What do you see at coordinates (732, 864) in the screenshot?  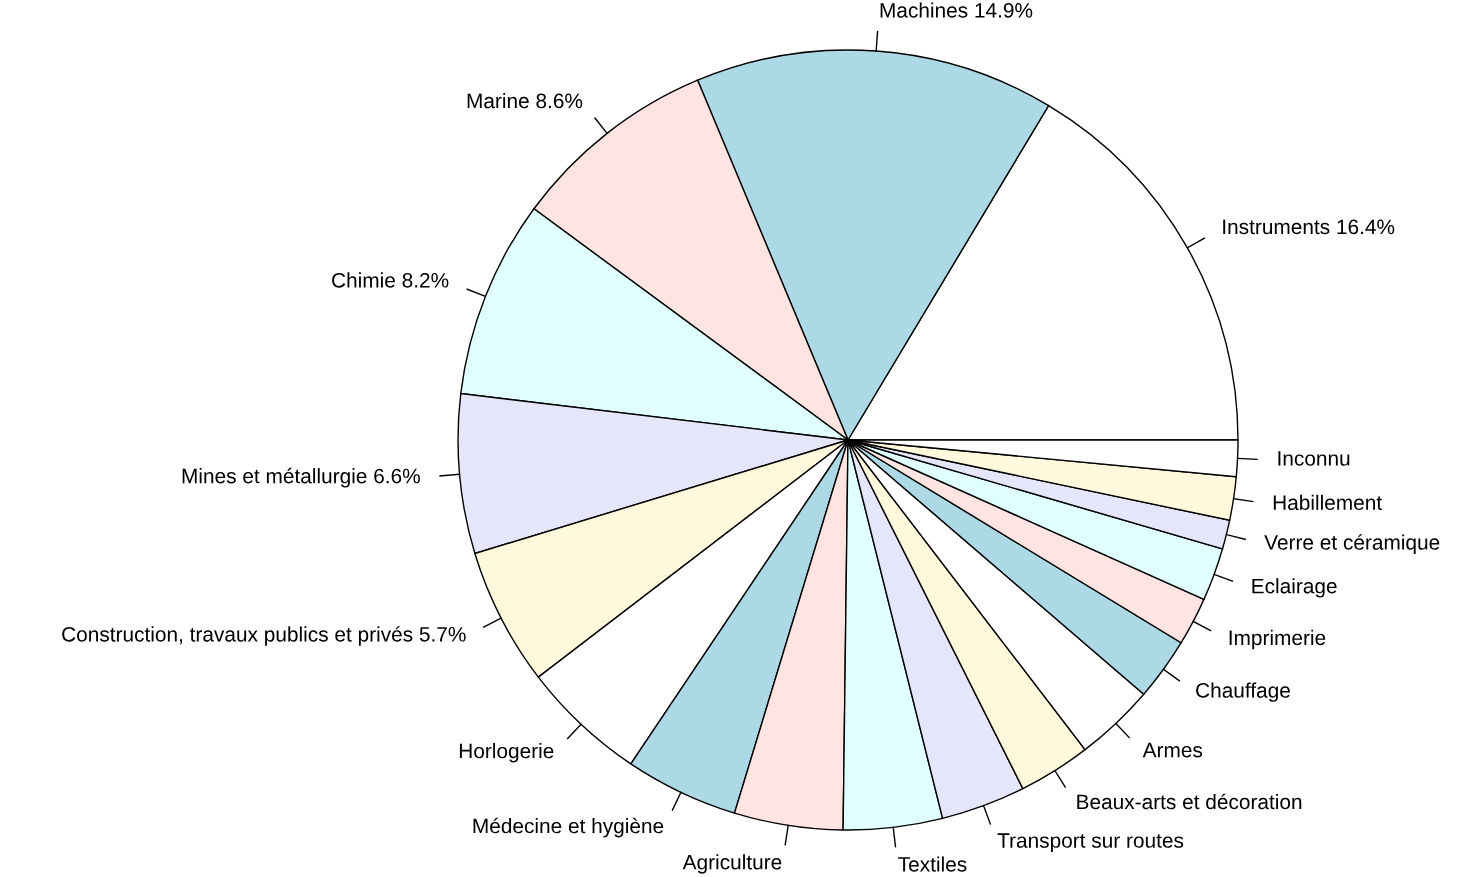 I see `slice-label: Agriculture` at bounding box center [732, 864].